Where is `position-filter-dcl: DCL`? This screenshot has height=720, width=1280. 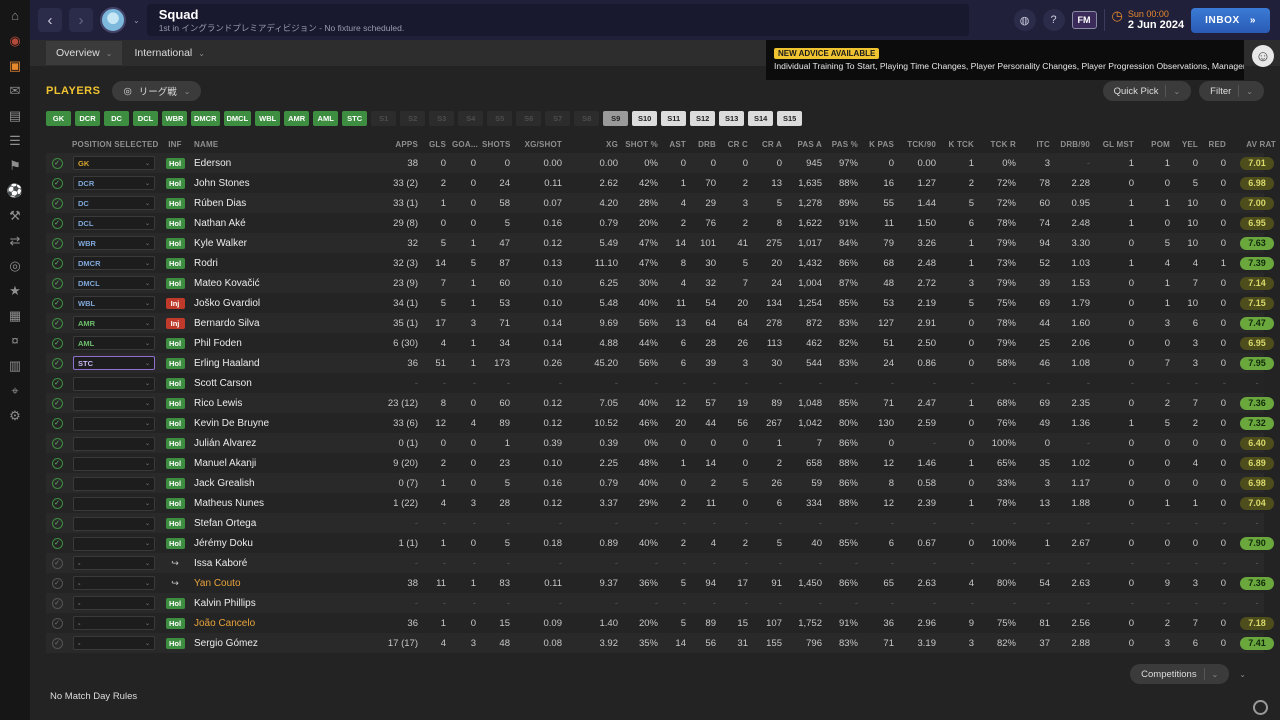
position-filter-dcl: DCL is located at coordinates (145, 118).